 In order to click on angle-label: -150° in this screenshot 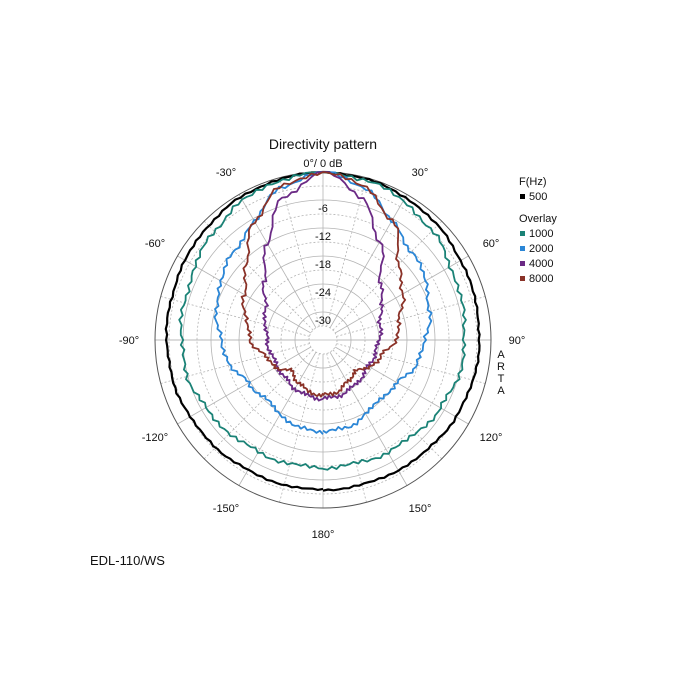, I will do `click(226, 509)`.